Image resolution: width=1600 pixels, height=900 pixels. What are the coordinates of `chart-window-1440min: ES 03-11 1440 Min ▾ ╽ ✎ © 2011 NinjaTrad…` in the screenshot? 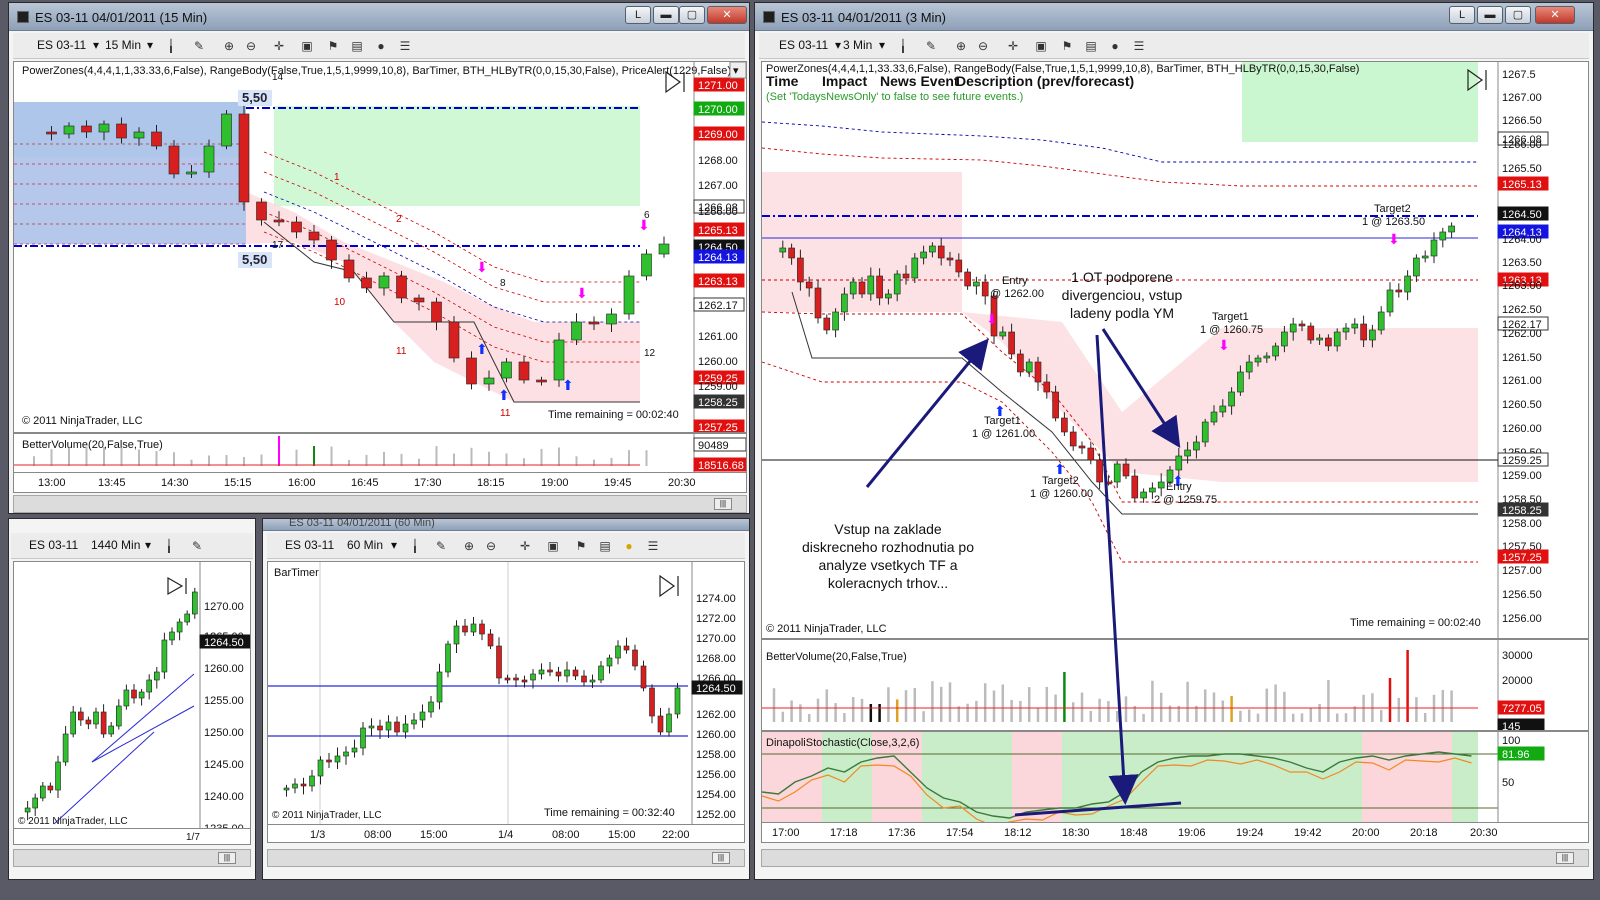 It's located at (132, 699).